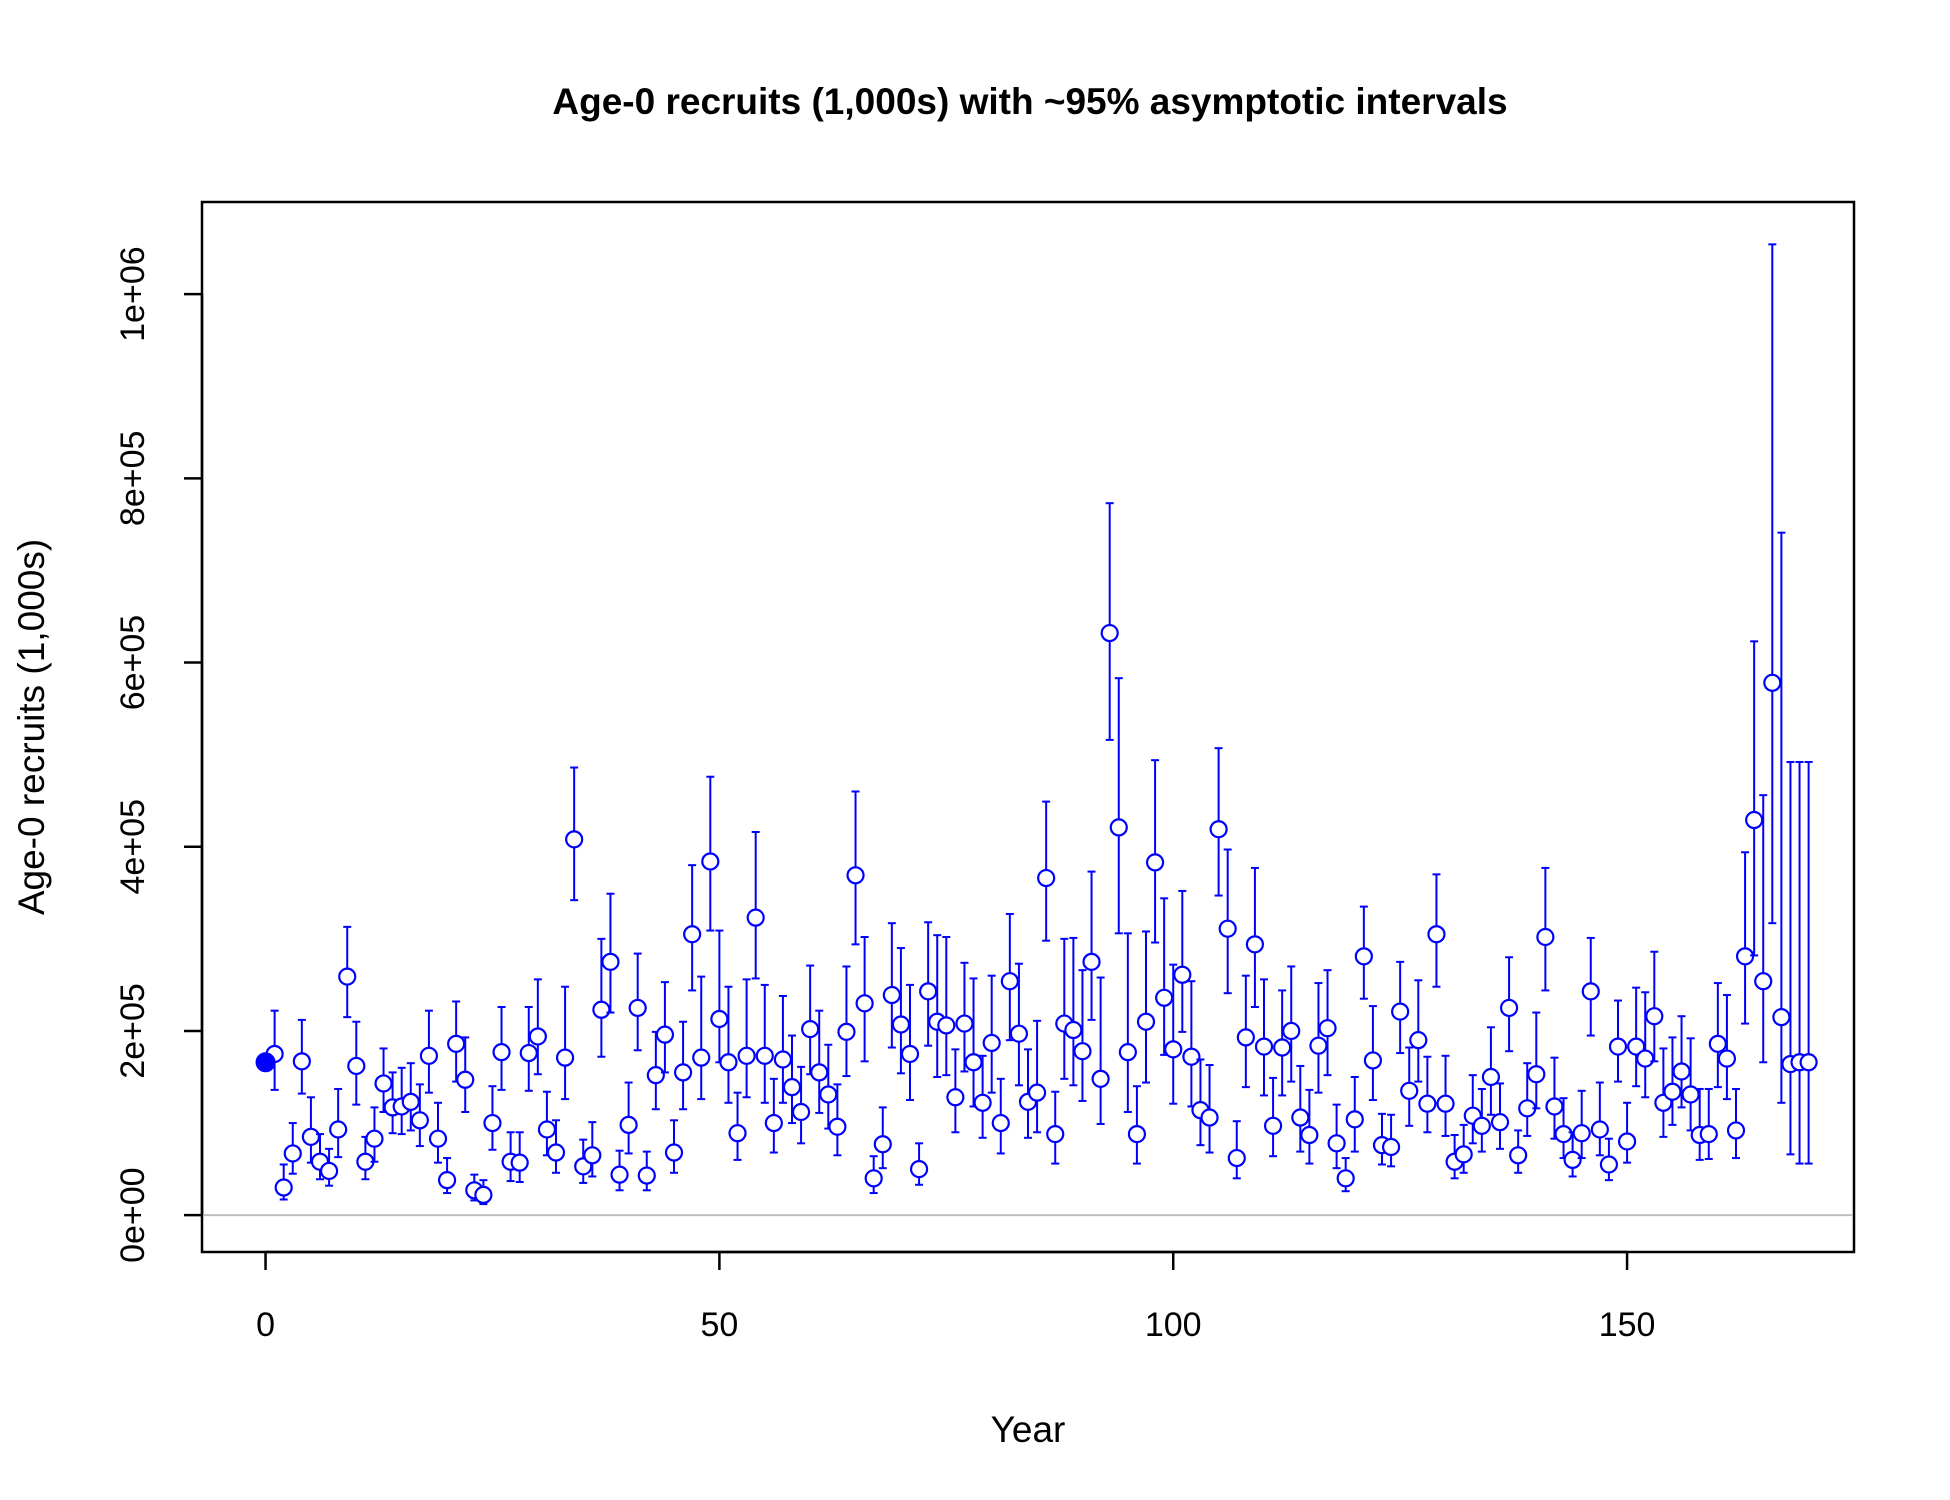 This screenshot has width=1950, height=1500. I want to click on y-tick-label: 2e+05, so click(133, 1031).